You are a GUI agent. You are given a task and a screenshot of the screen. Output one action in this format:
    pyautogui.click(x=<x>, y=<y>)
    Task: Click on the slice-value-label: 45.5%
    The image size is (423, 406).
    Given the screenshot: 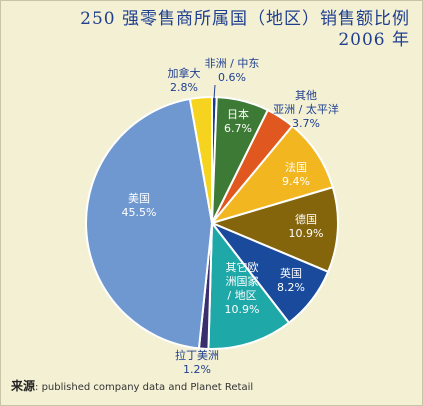 What is the action you would take?
    pyautogui.click(x=139, y=212)
    